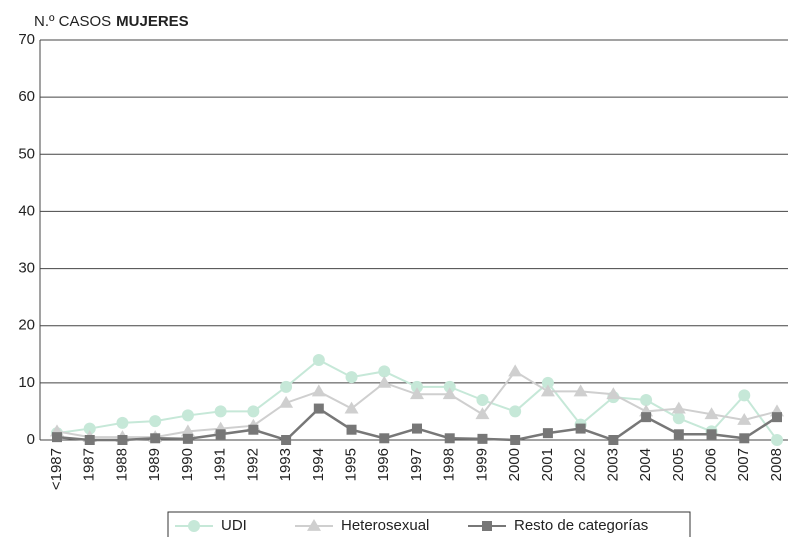 Image resolution: width=788 pixels, height=537 pixels. What do you see at coordinates (152, 21) in the screenshot?
I see `title-emphasis: MUJERES` at bounding box center [152, 21].